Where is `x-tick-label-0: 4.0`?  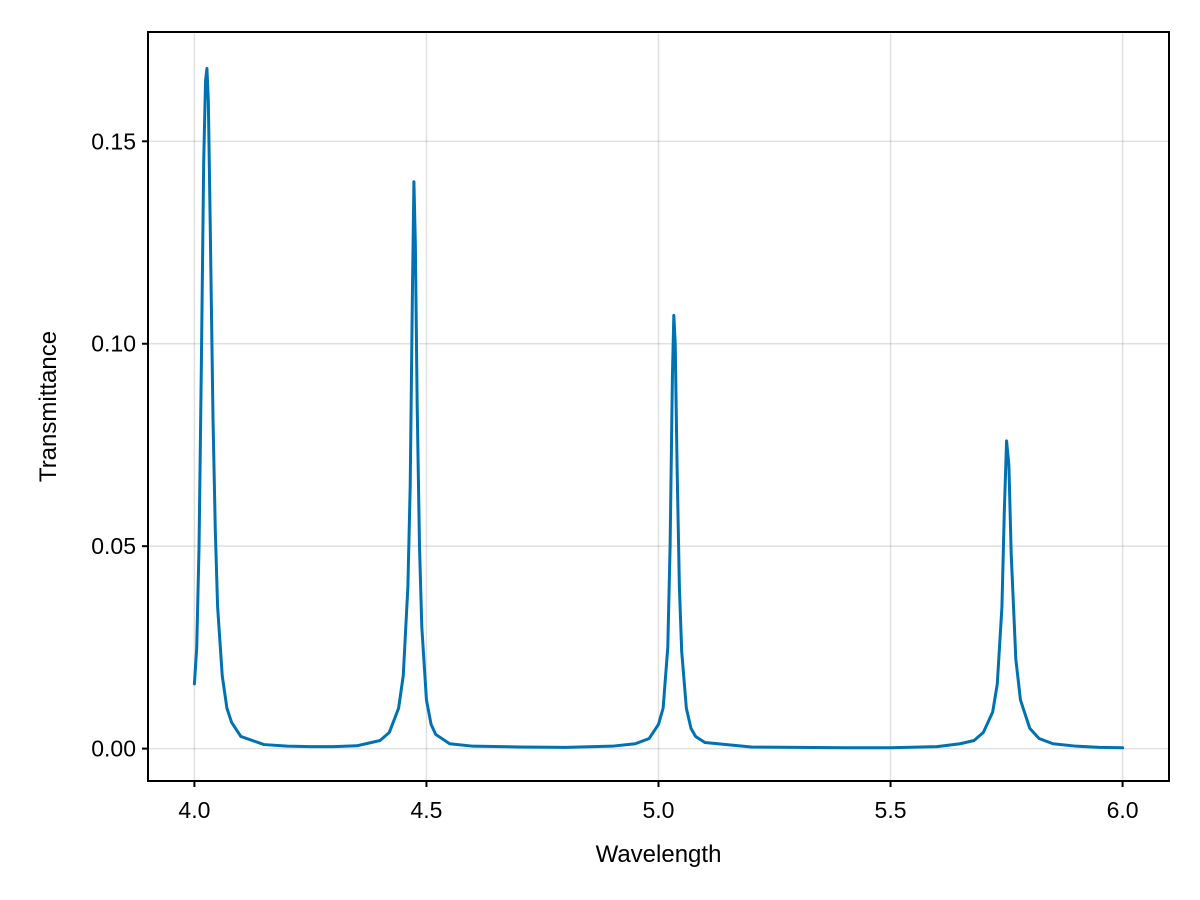 x-tick-label-0: 4.0 is located at coordinates (194, 810).